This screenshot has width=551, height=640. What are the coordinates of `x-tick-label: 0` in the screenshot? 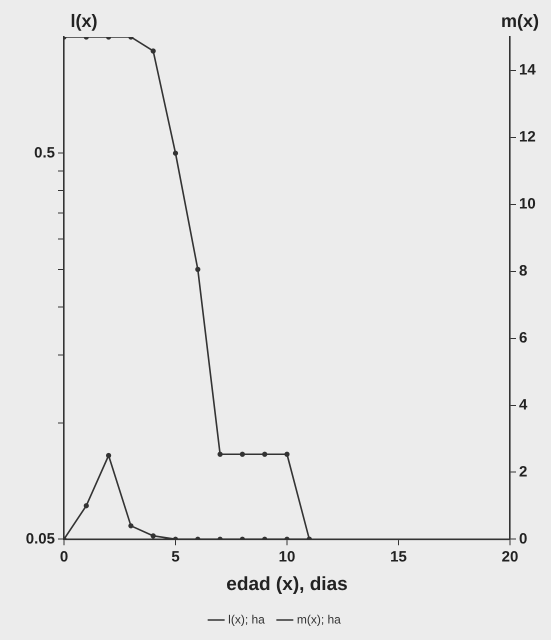 It's located at (64, 557).